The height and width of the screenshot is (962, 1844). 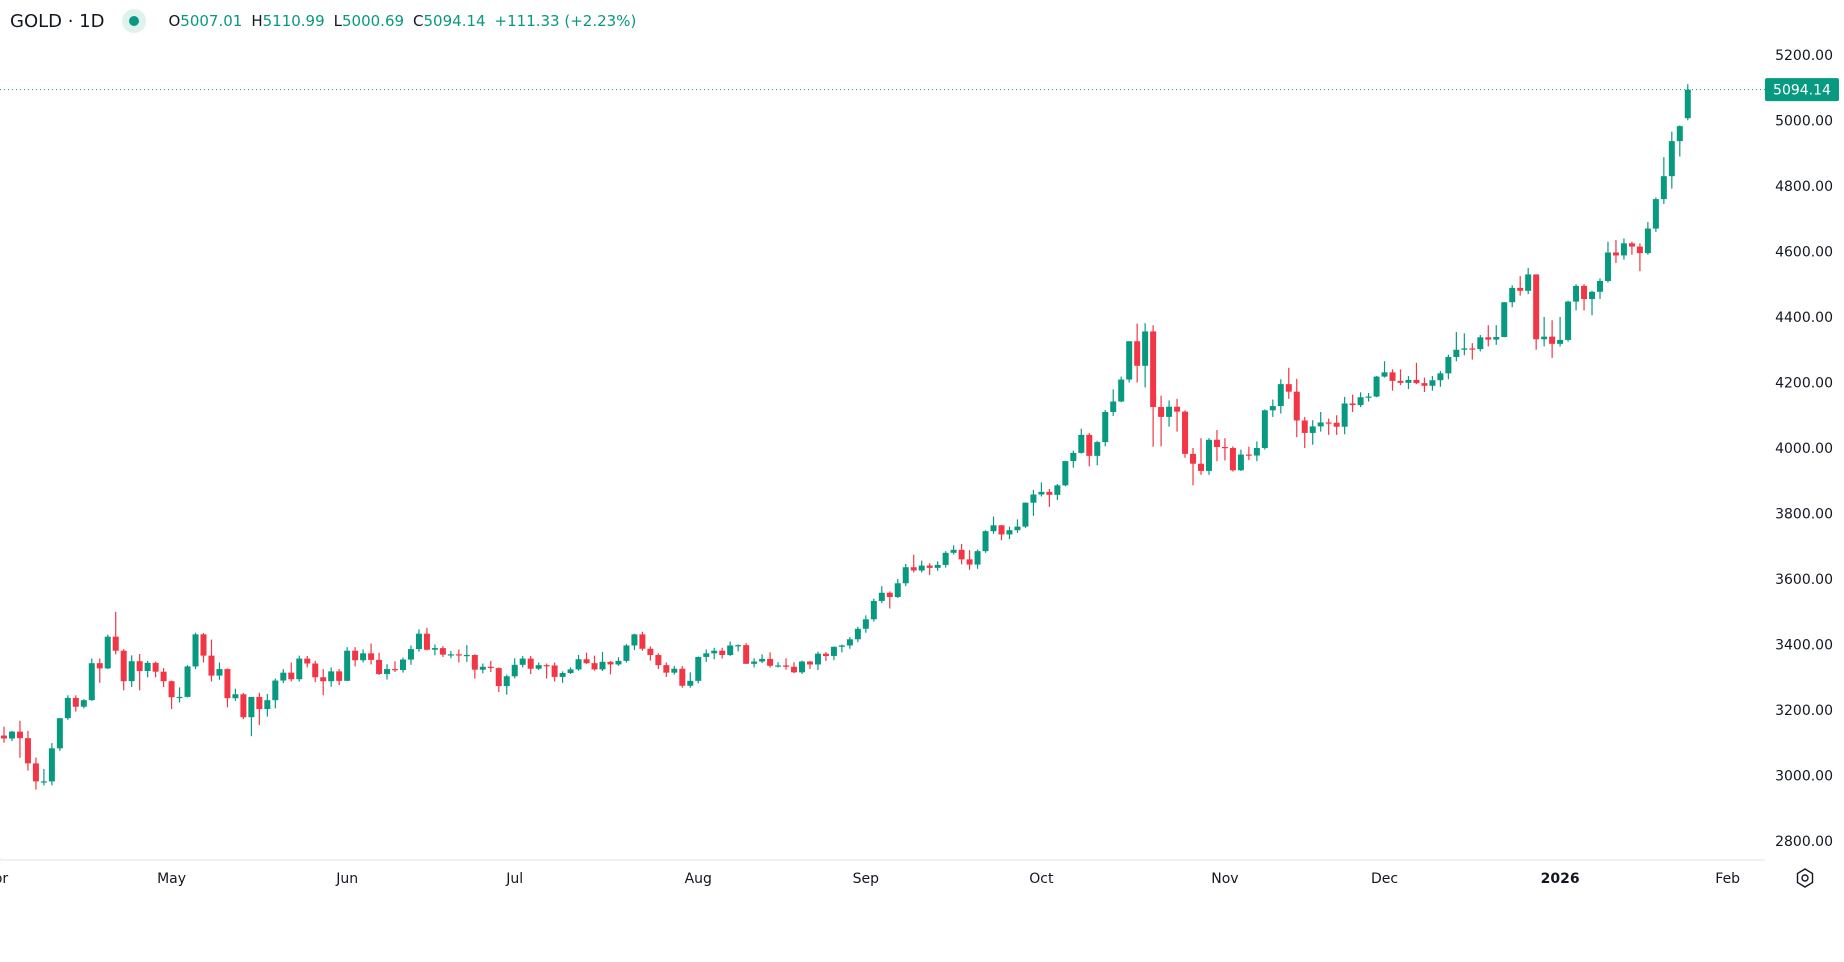 I want to click on price-tick-label: 3200.00, so click(x=1804, y=711).